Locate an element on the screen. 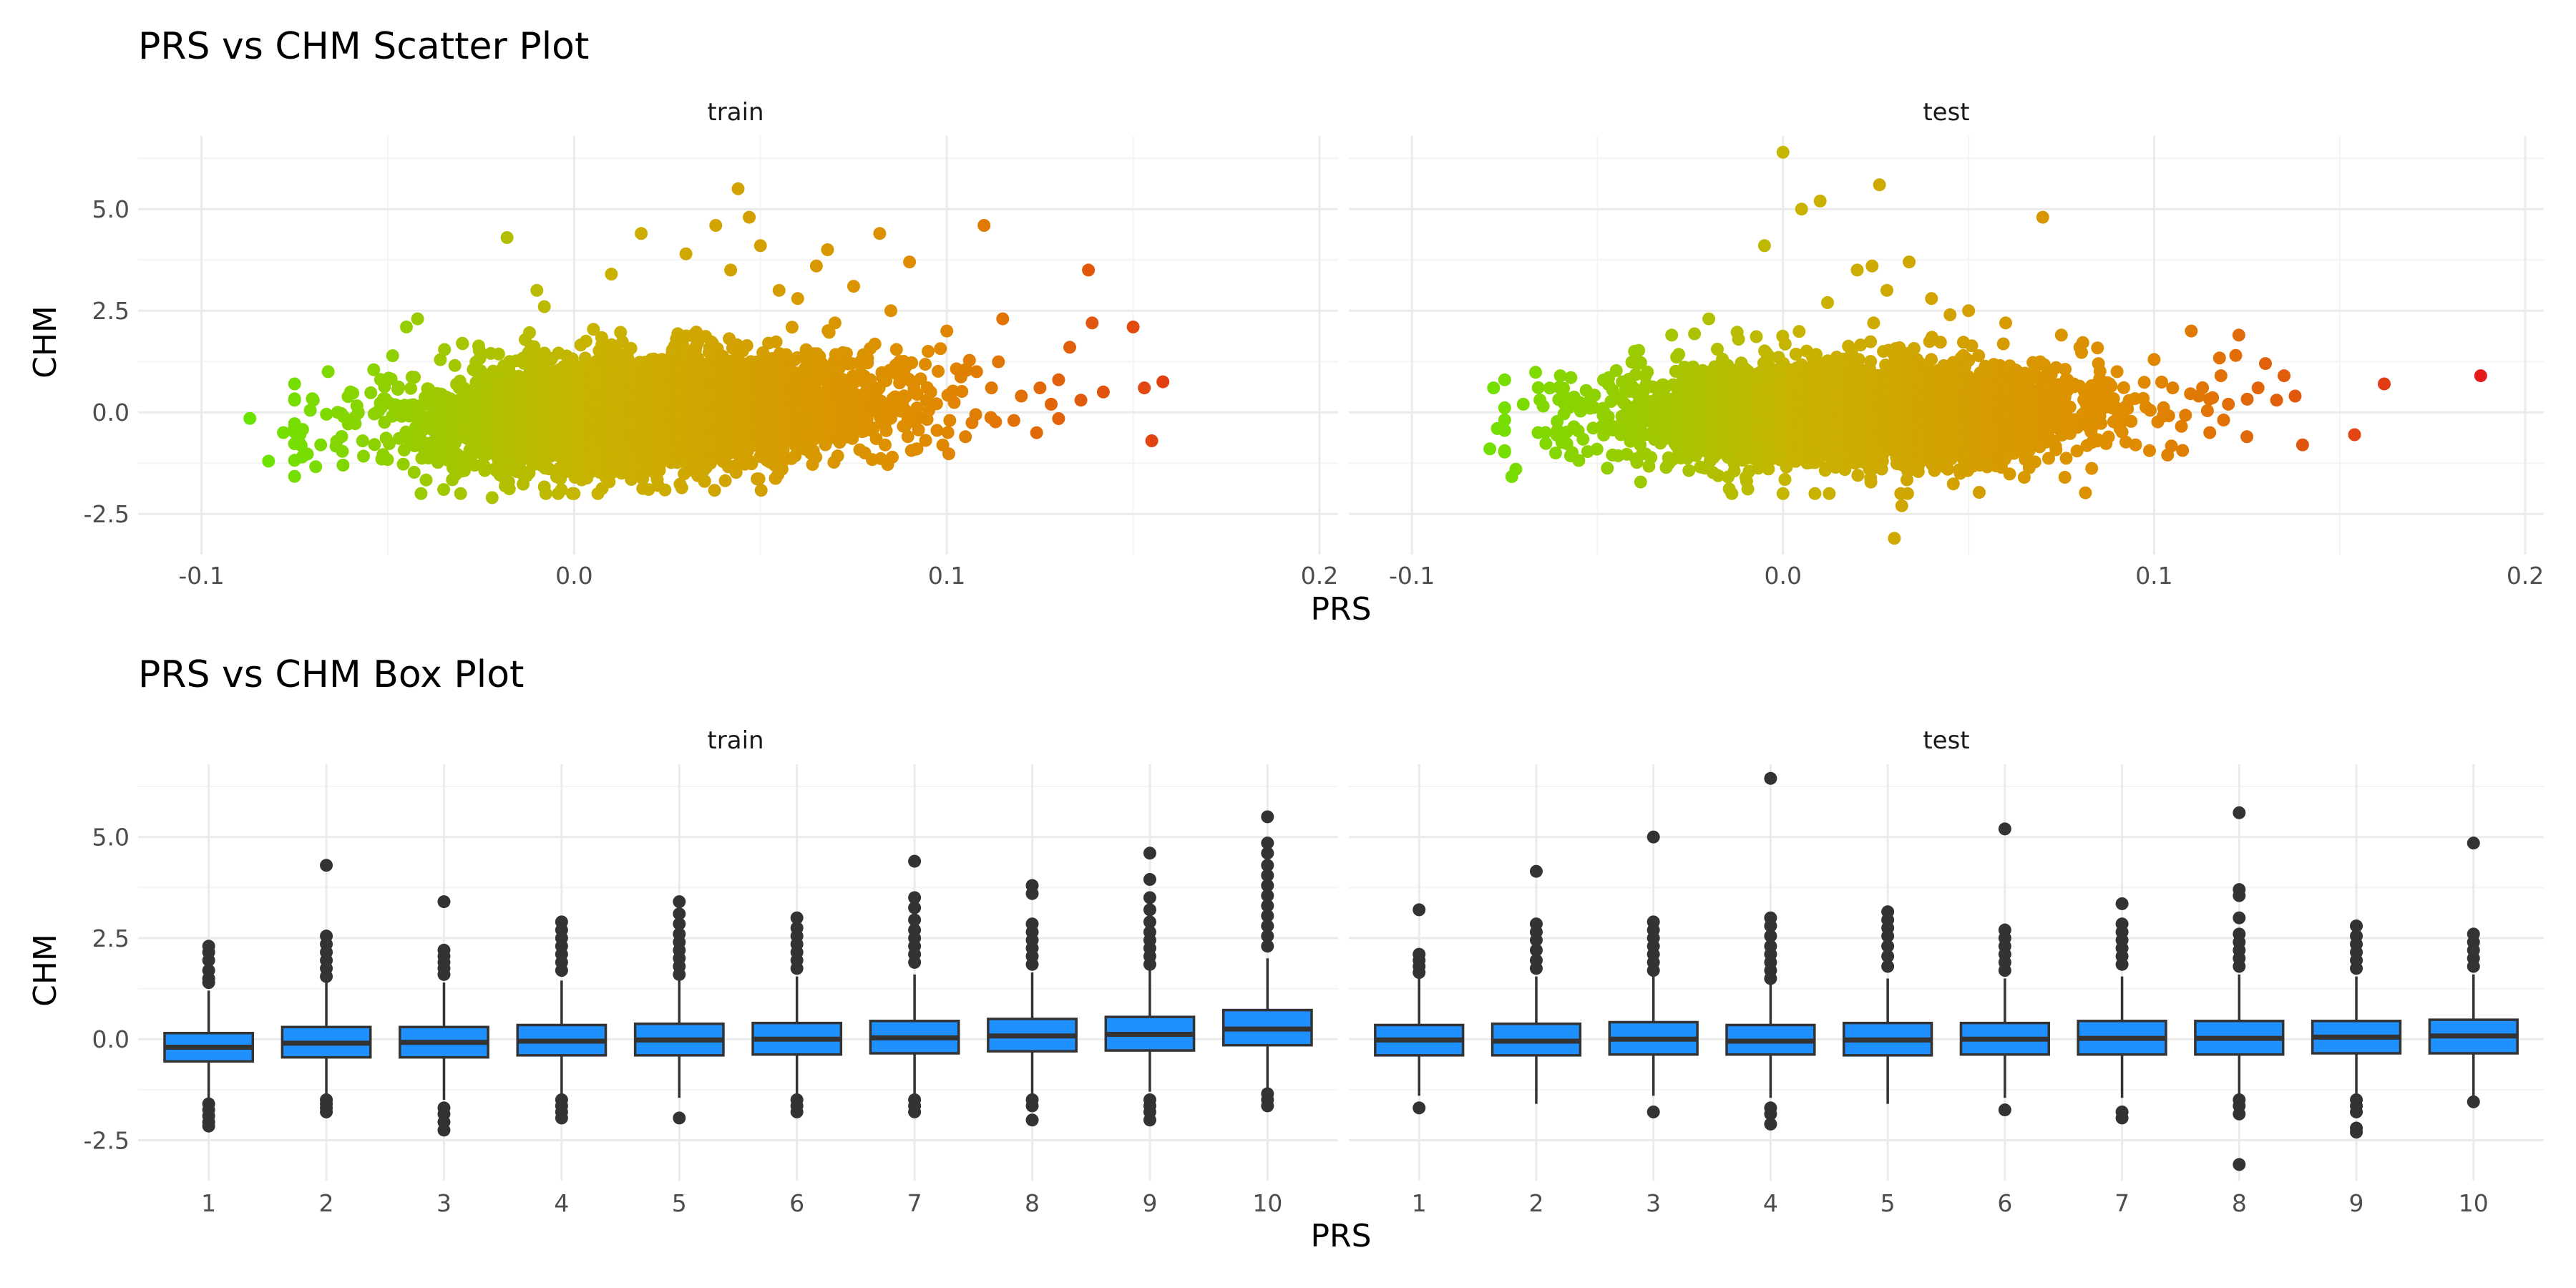 The height and width of the screenshot is (1288, 2576). y-tick-label: 0.0 is located at coordinates (111, 412).